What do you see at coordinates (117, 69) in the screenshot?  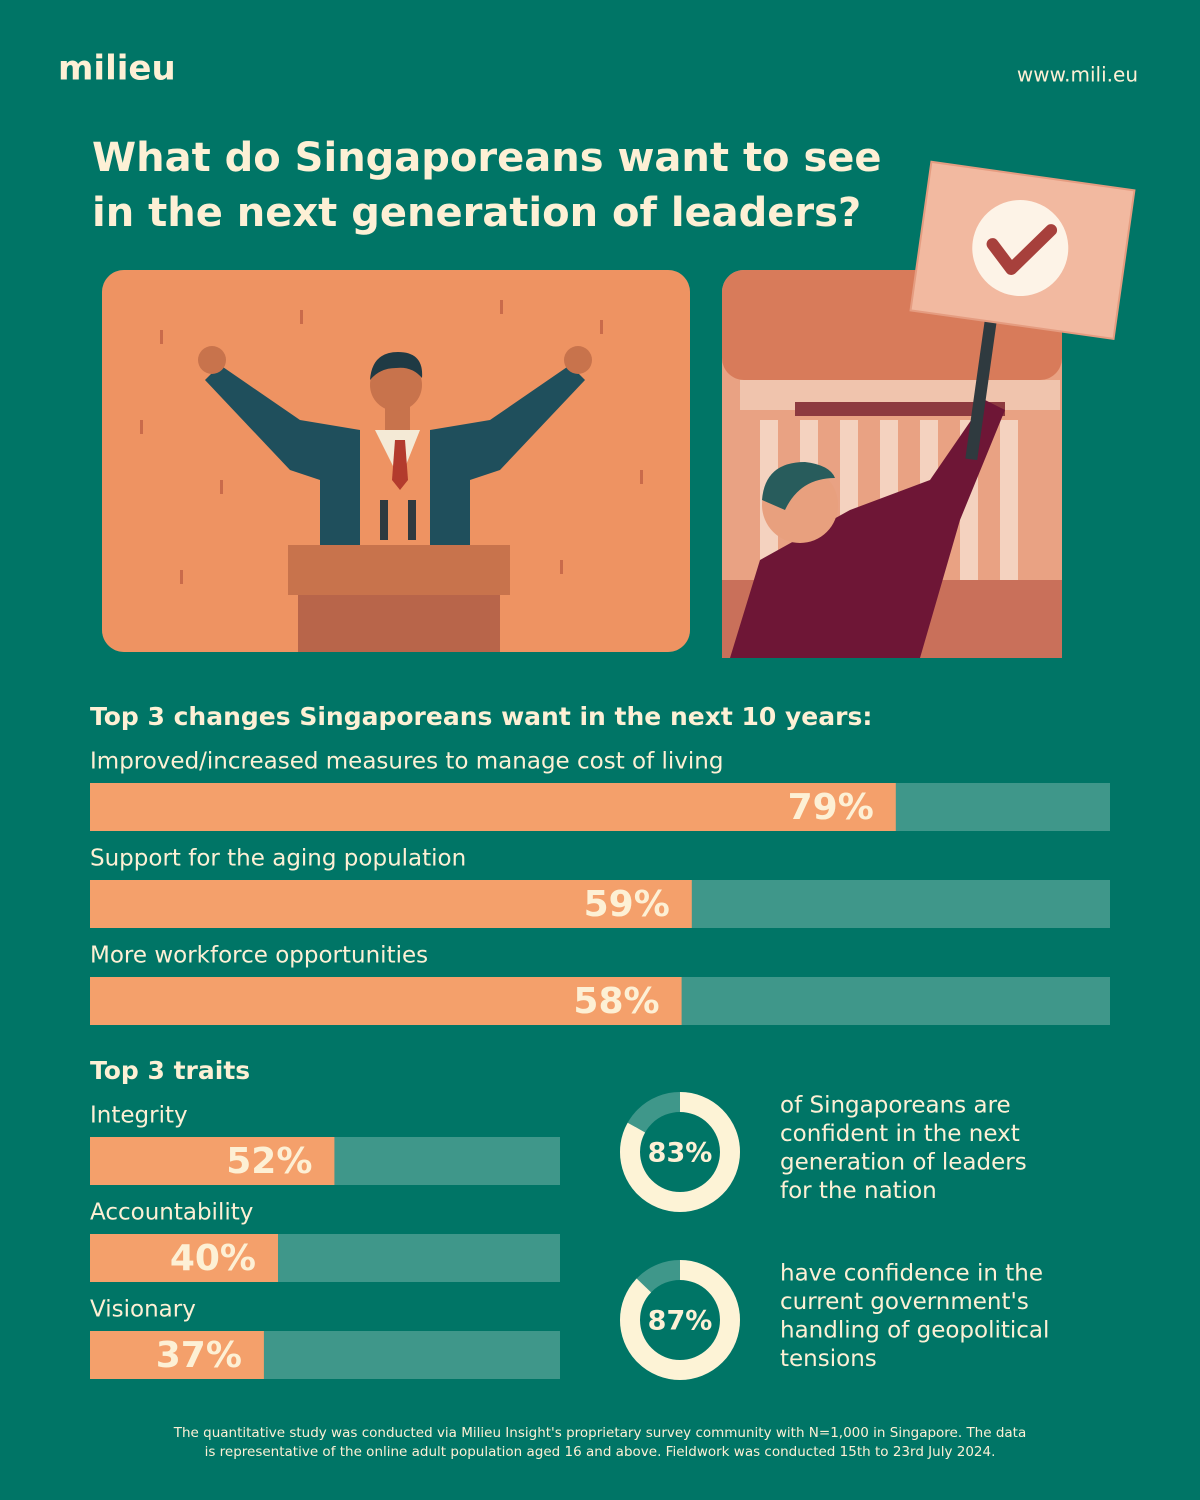 I see `logo: milieu` at bounding box center [117, 69].